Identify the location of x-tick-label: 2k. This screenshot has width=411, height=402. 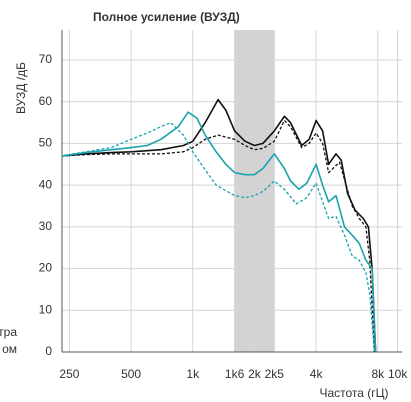
(255, 374).